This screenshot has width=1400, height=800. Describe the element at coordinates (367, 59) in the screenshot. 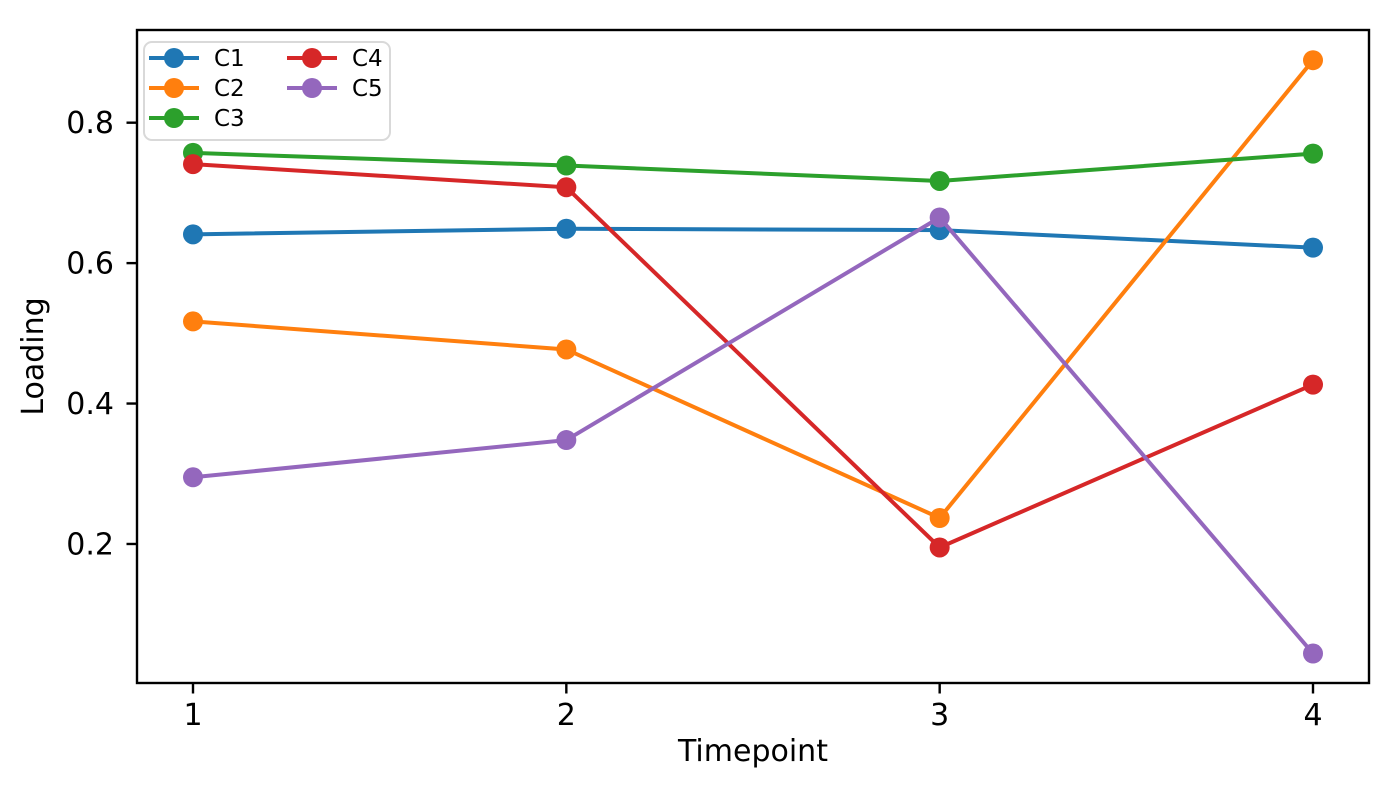

I see `legend-label-C4: C4` at that location.